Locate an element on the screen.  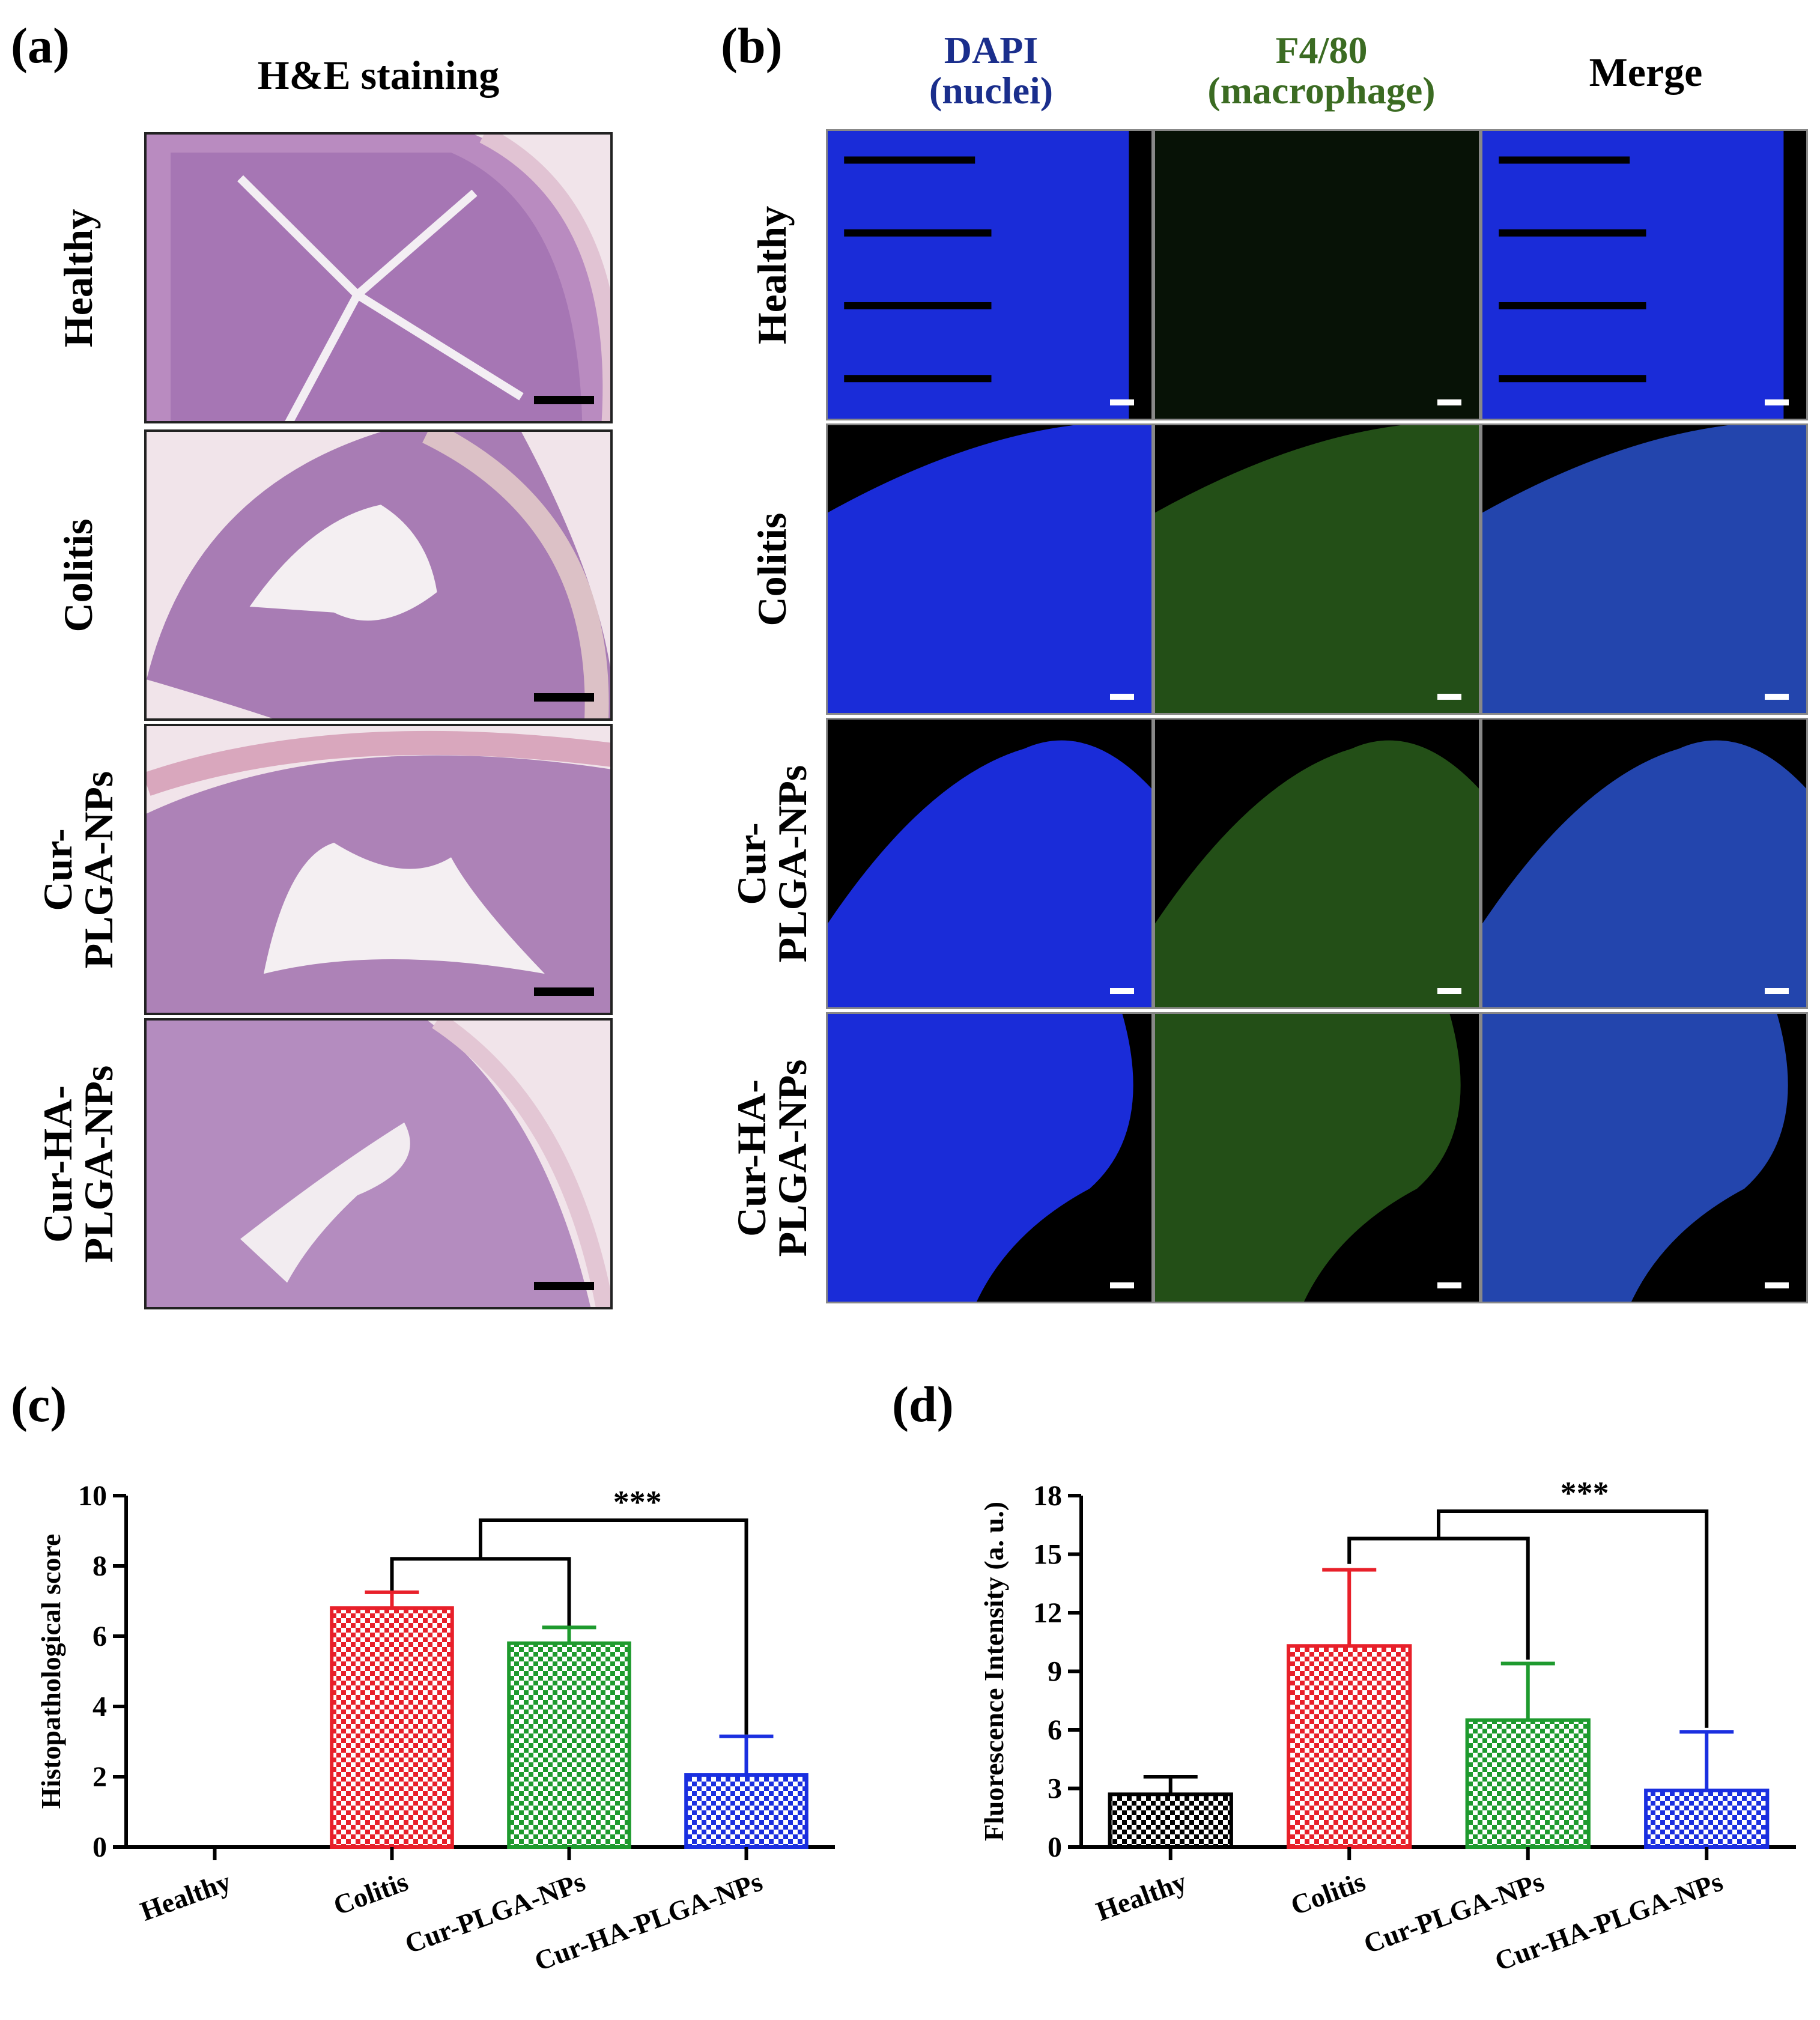
fl-image-f480-colitis is located at coordinates (1317, 569).